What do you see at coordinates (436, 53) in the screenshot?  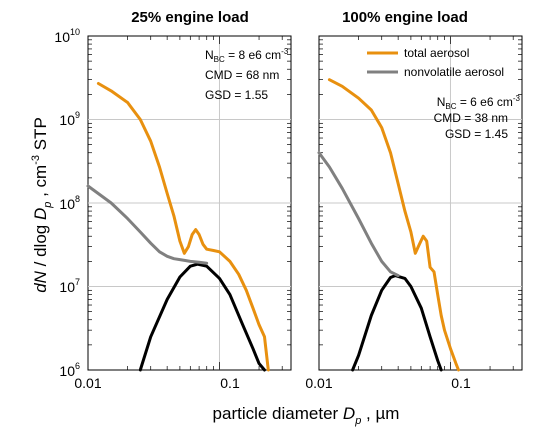 I see `legend-label-total: total aerosol` at bounding box center [436, 53].